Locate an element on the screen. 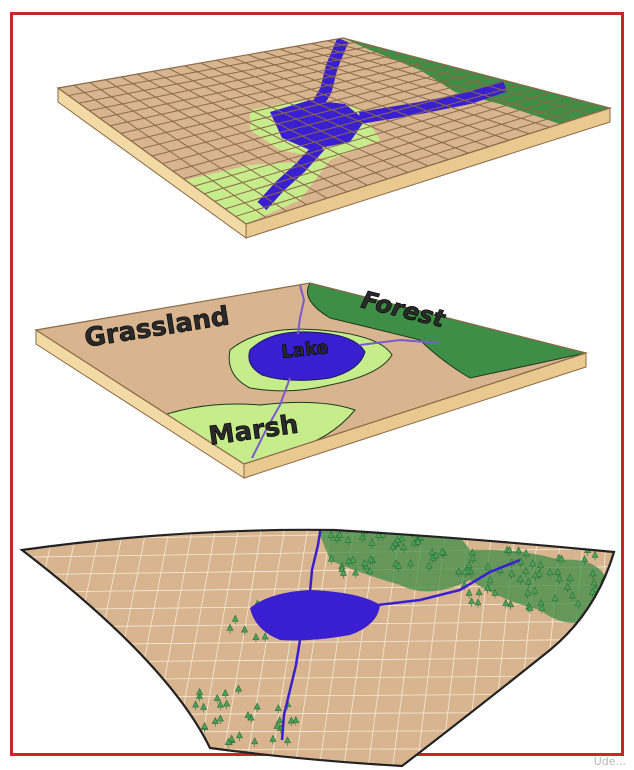 The width and height of the screenshot is (634, 770). forest-polygon is located at coordinates (446, 331).